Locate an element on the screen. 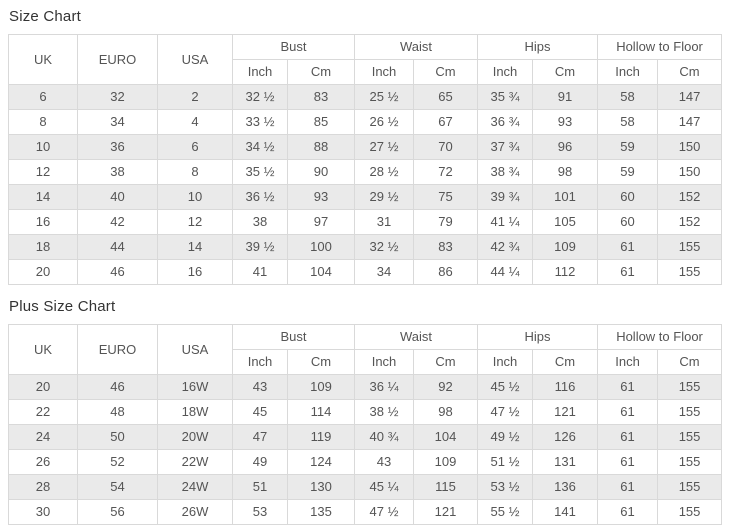 The width and height of the screenshot is (730, 530). size-chart-title: Size Chart is located at coordinates (45, 16).